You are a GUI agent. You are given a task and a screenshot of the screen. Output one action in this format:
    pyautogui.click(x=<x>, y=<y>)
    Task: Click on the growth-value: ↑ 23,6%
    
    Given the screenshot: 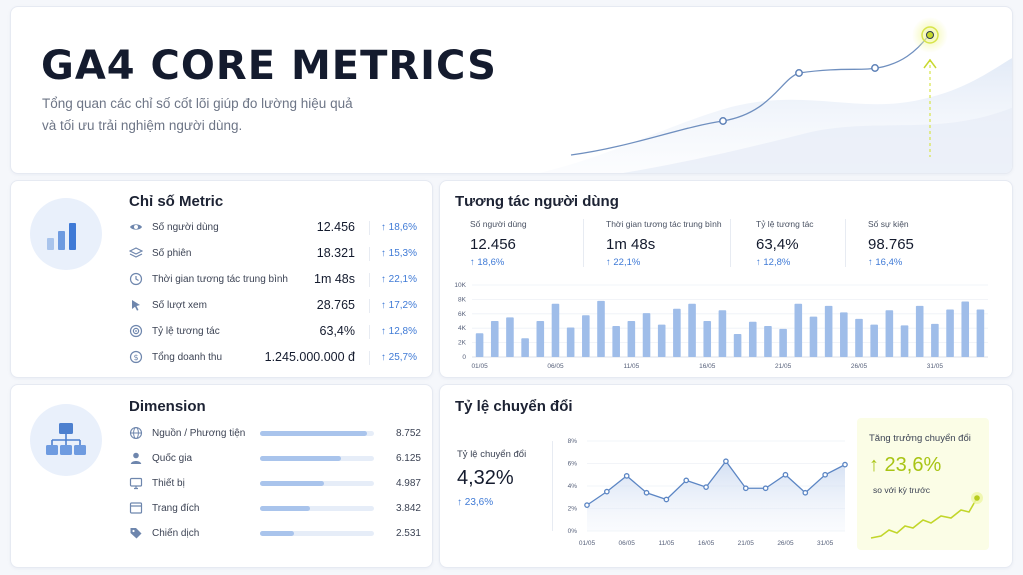 What is the action you would take?
    pyautogui.click(x=905, y=465)
    